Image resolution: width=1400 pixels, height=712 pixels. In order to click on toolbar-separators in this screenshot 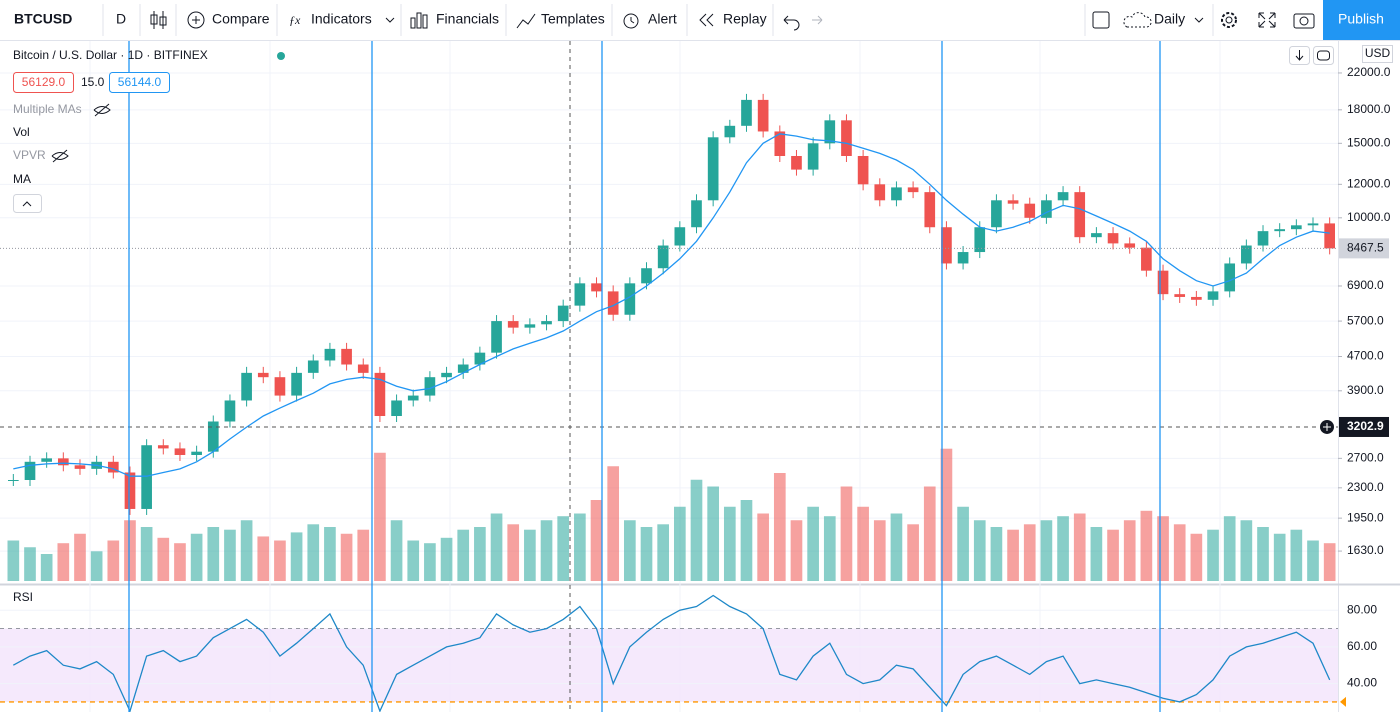, I will do `click(658, 20)`.